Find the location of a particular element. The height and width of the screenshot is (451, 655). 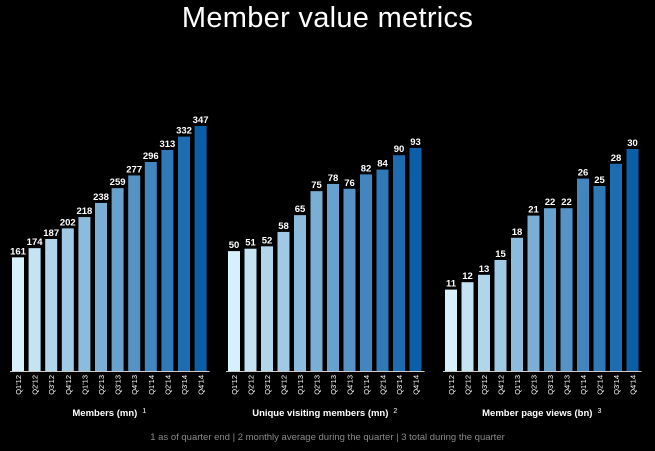

chart-3-tick-label: Q1'13 is located at coordinates (517, 385).